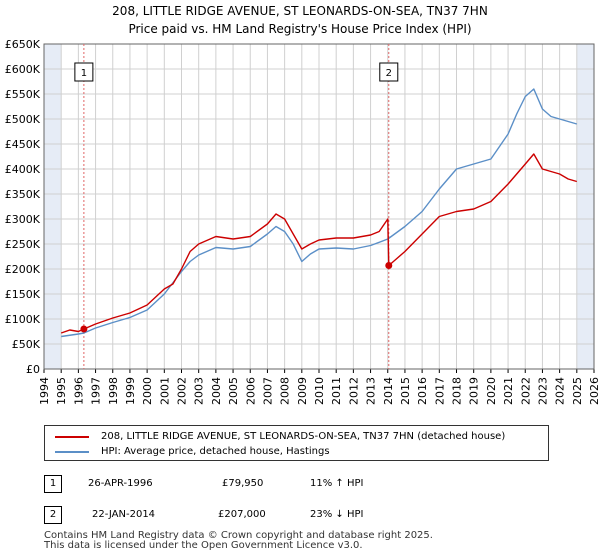  I want to click on transaction-hpi-change: 23% ↓ HPI, so click(337, 514).